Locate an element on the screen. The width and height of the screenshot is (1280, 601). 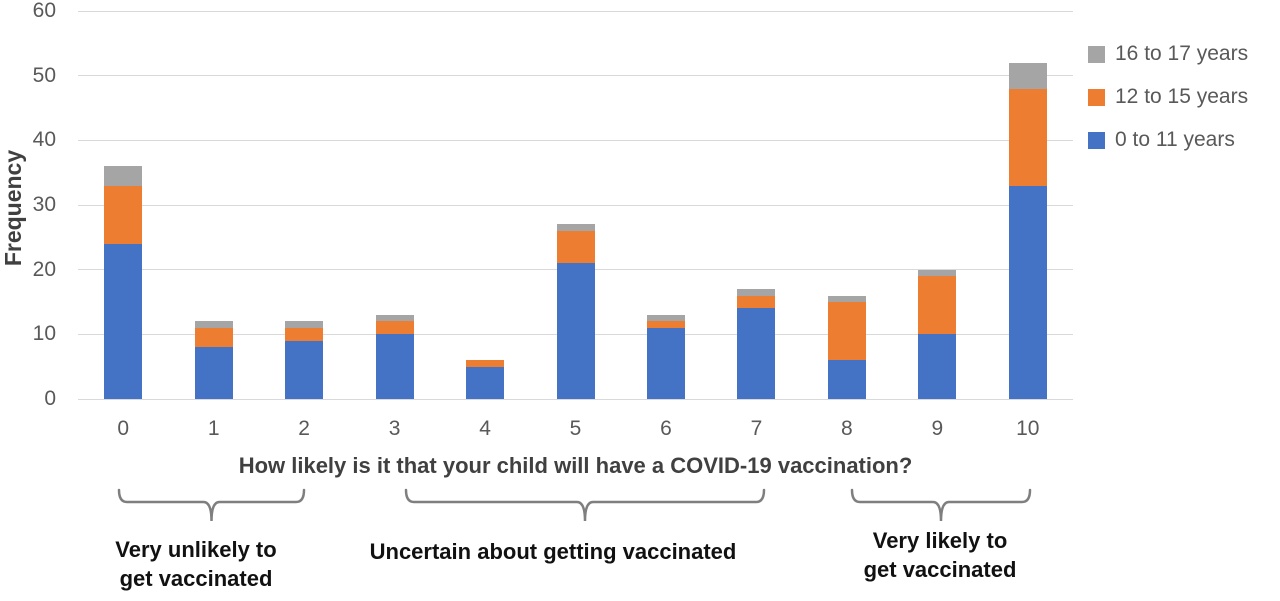
x-axis-tick-label: 6 is located at coordinates (666, 428).